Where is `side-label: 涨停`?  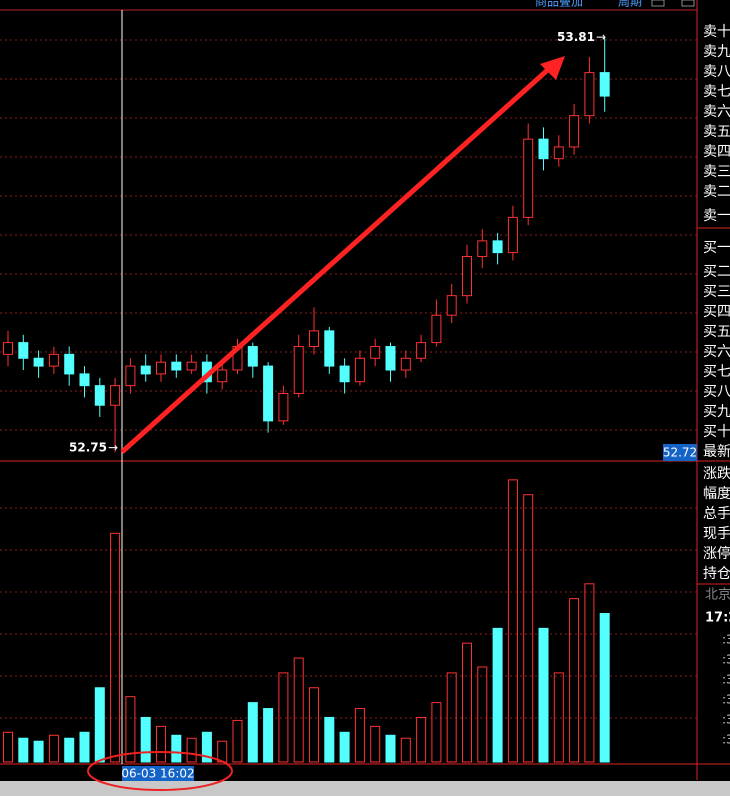 side-label: 涨停 is located at coordinates (716, 553).